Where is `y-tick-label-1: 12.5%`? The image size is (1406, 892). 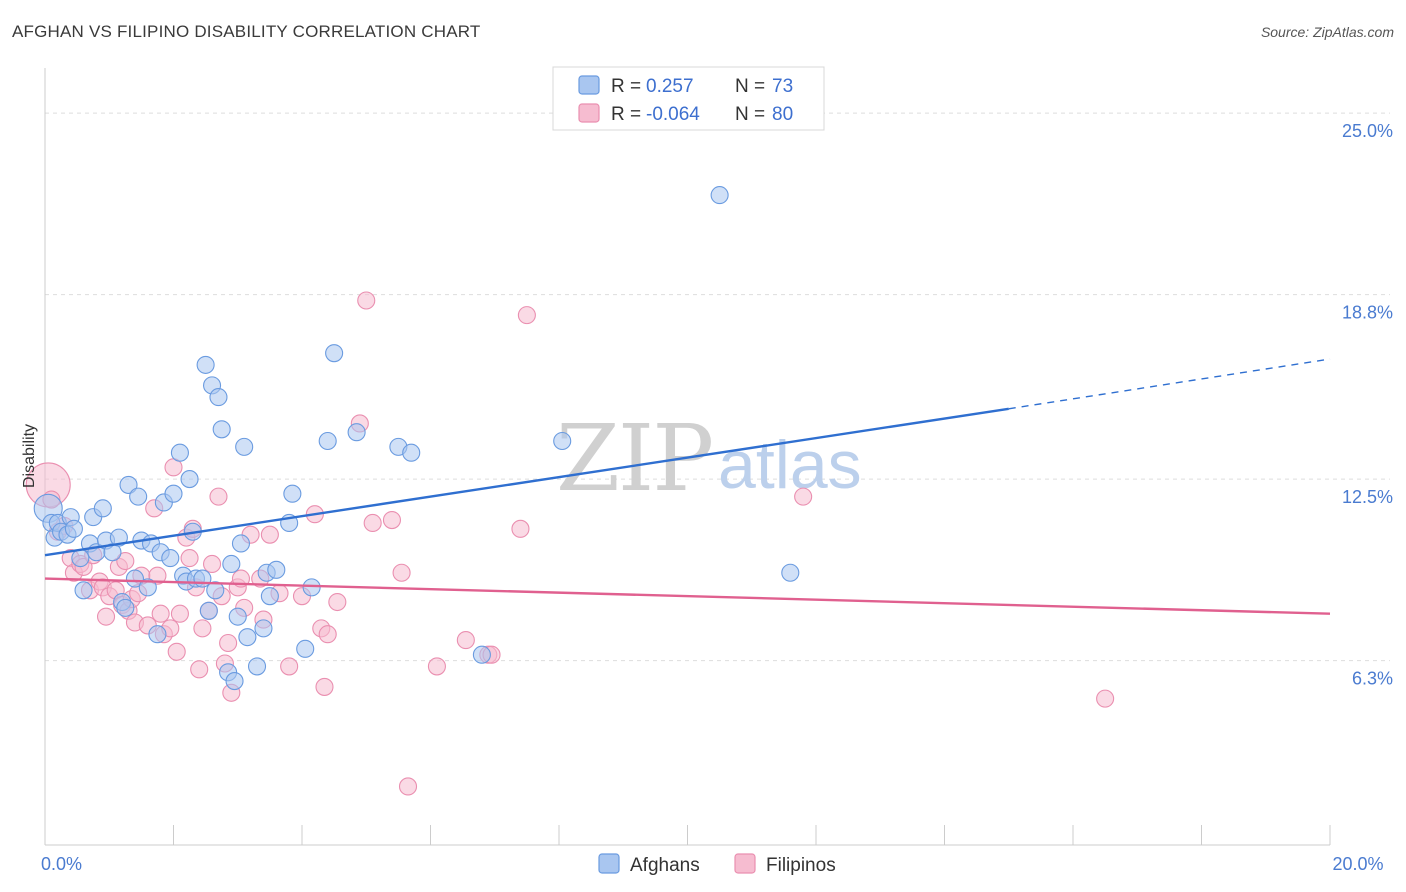 y-tick-label-1: 12.5% is located at coordinates (1367, 497).